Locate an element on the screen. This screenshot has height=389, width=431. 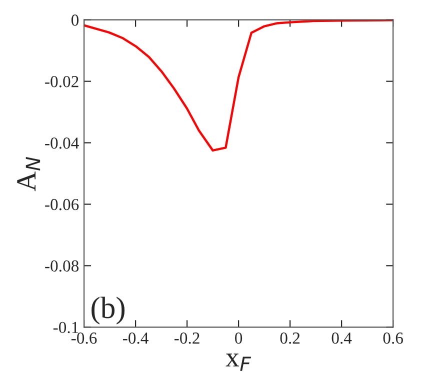
y-axis-title: A$_{N}$ is located at coordinates (28, 174).